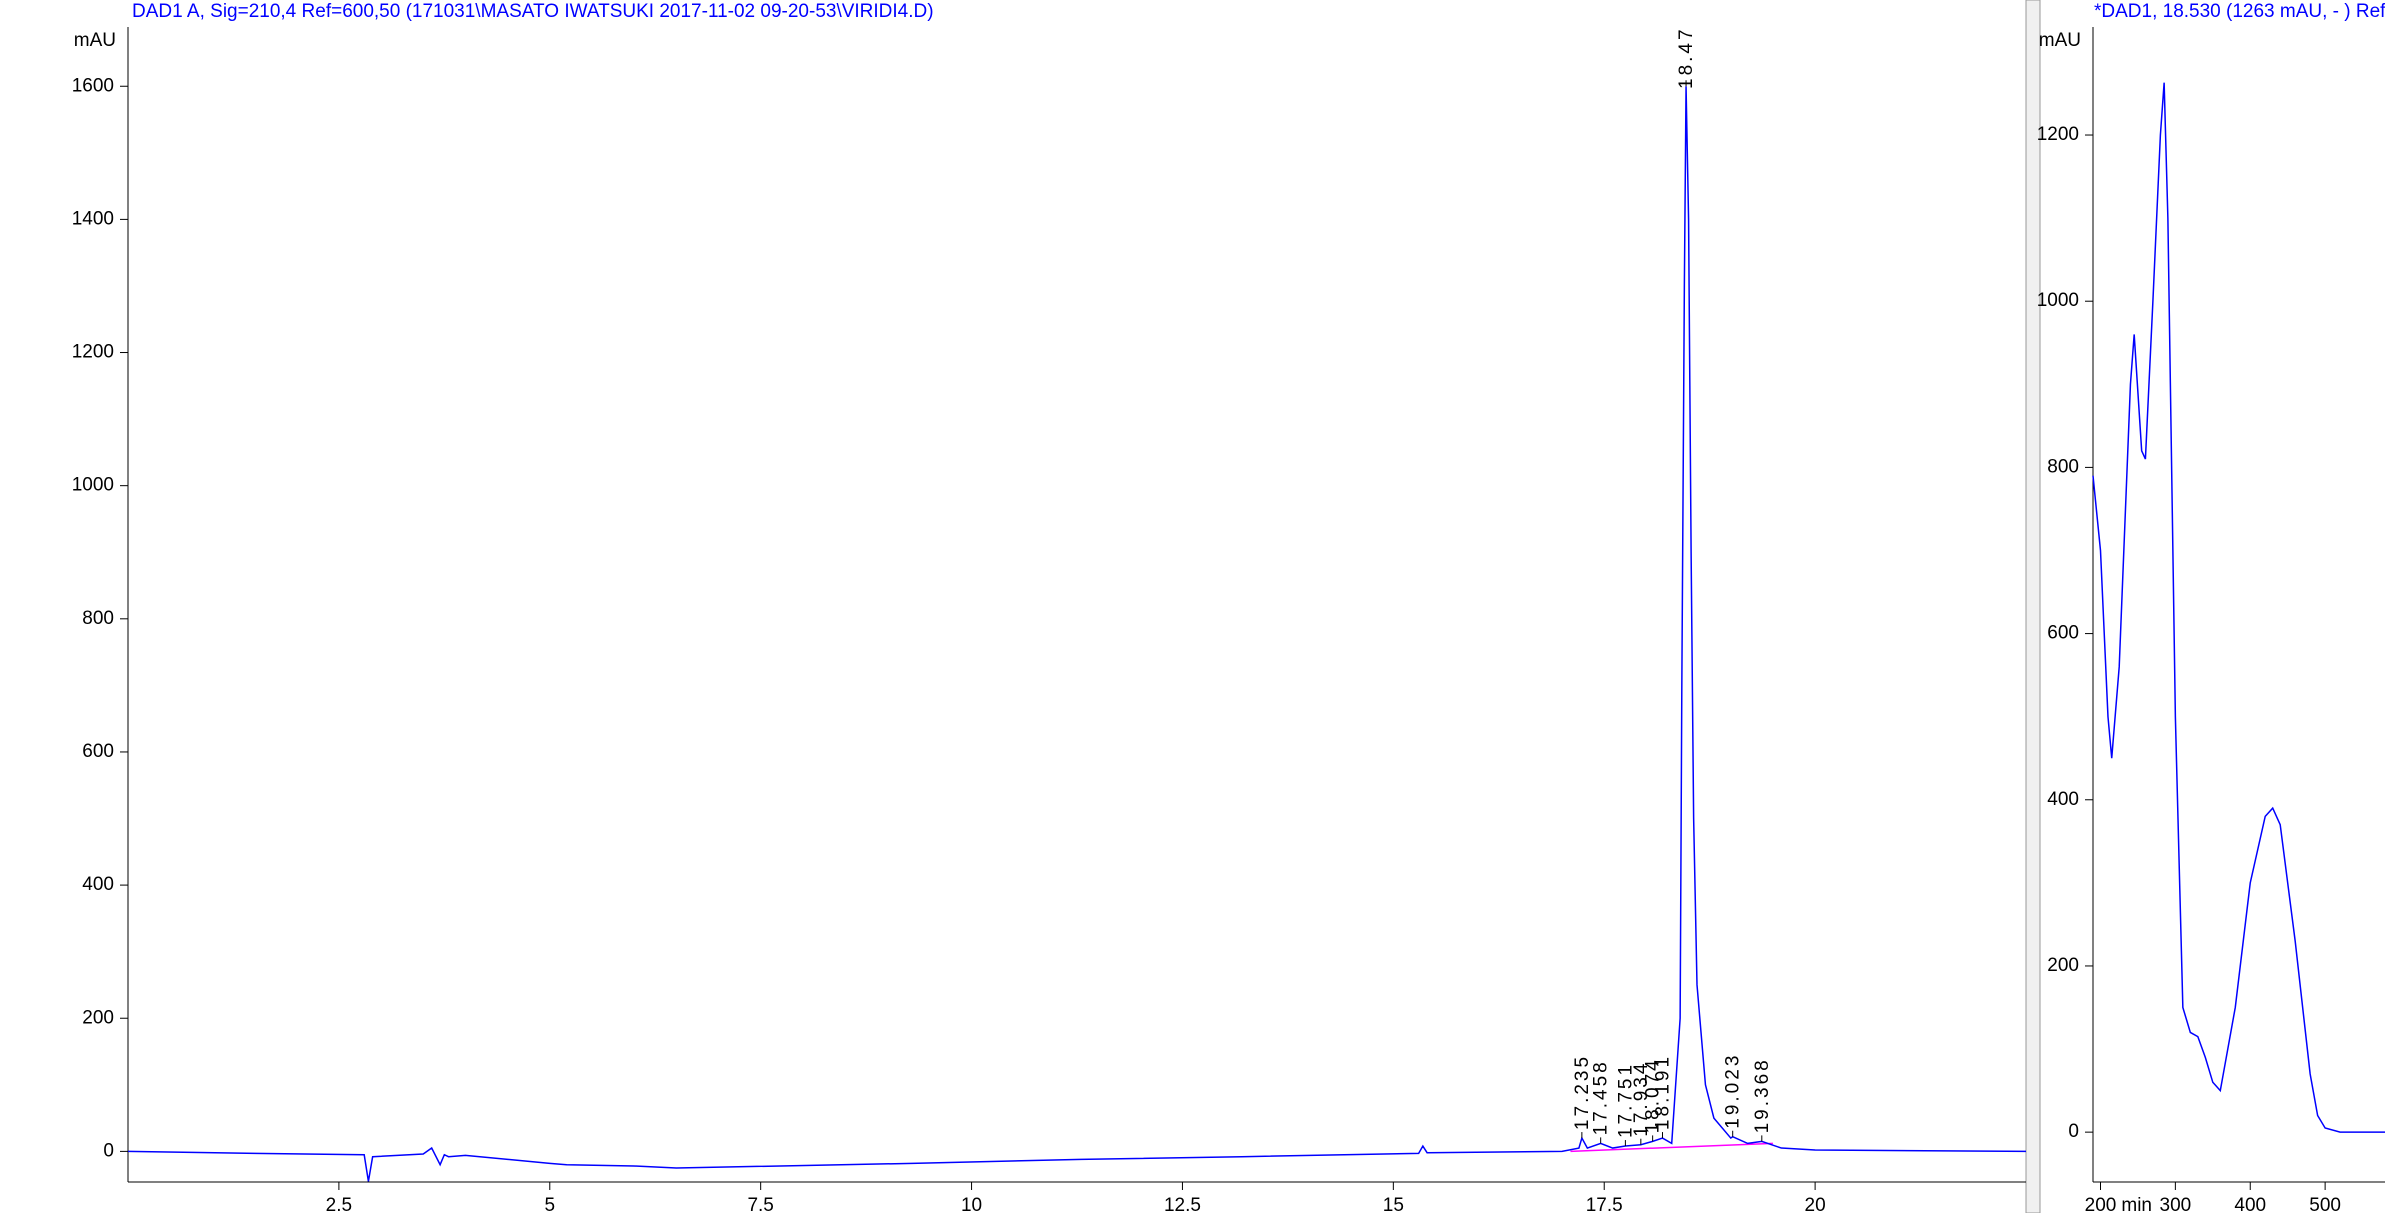 The image size is (2385, 1213). What do you see at coordinates (2176, 1204) in the screenshot?
I see `x-tick-label: 300` at bounding box center [2176, 1204].